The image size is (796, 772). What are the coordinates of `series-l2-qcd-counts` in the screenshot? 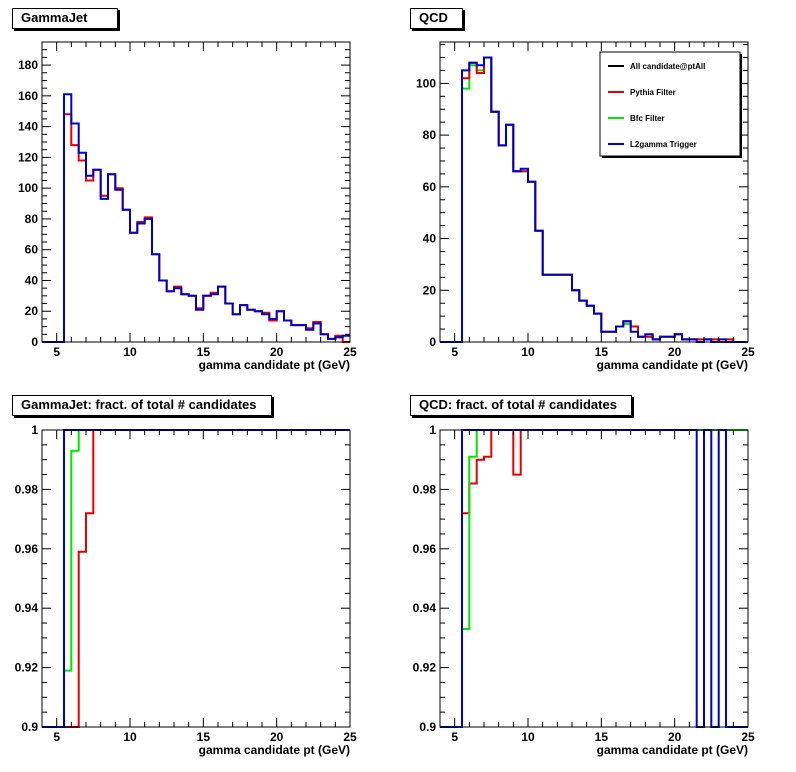 It's located at (594, 199).